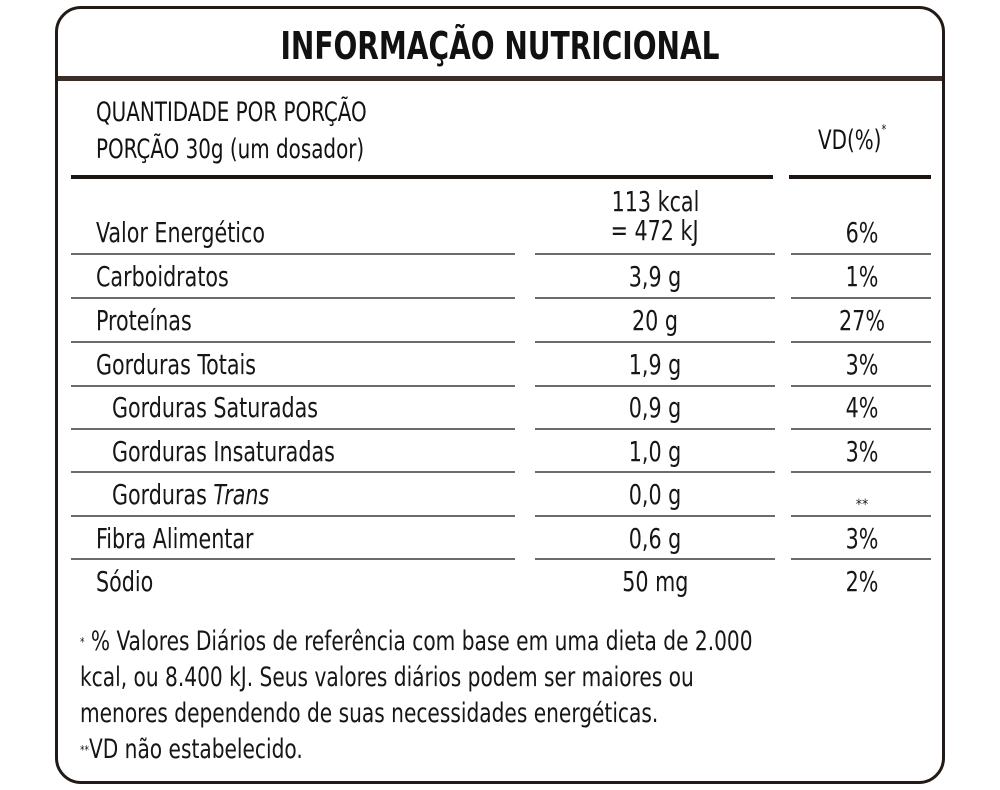 This screenshot has height=790, width=1000. I want to click on header-divider-right, so click(860, 177).